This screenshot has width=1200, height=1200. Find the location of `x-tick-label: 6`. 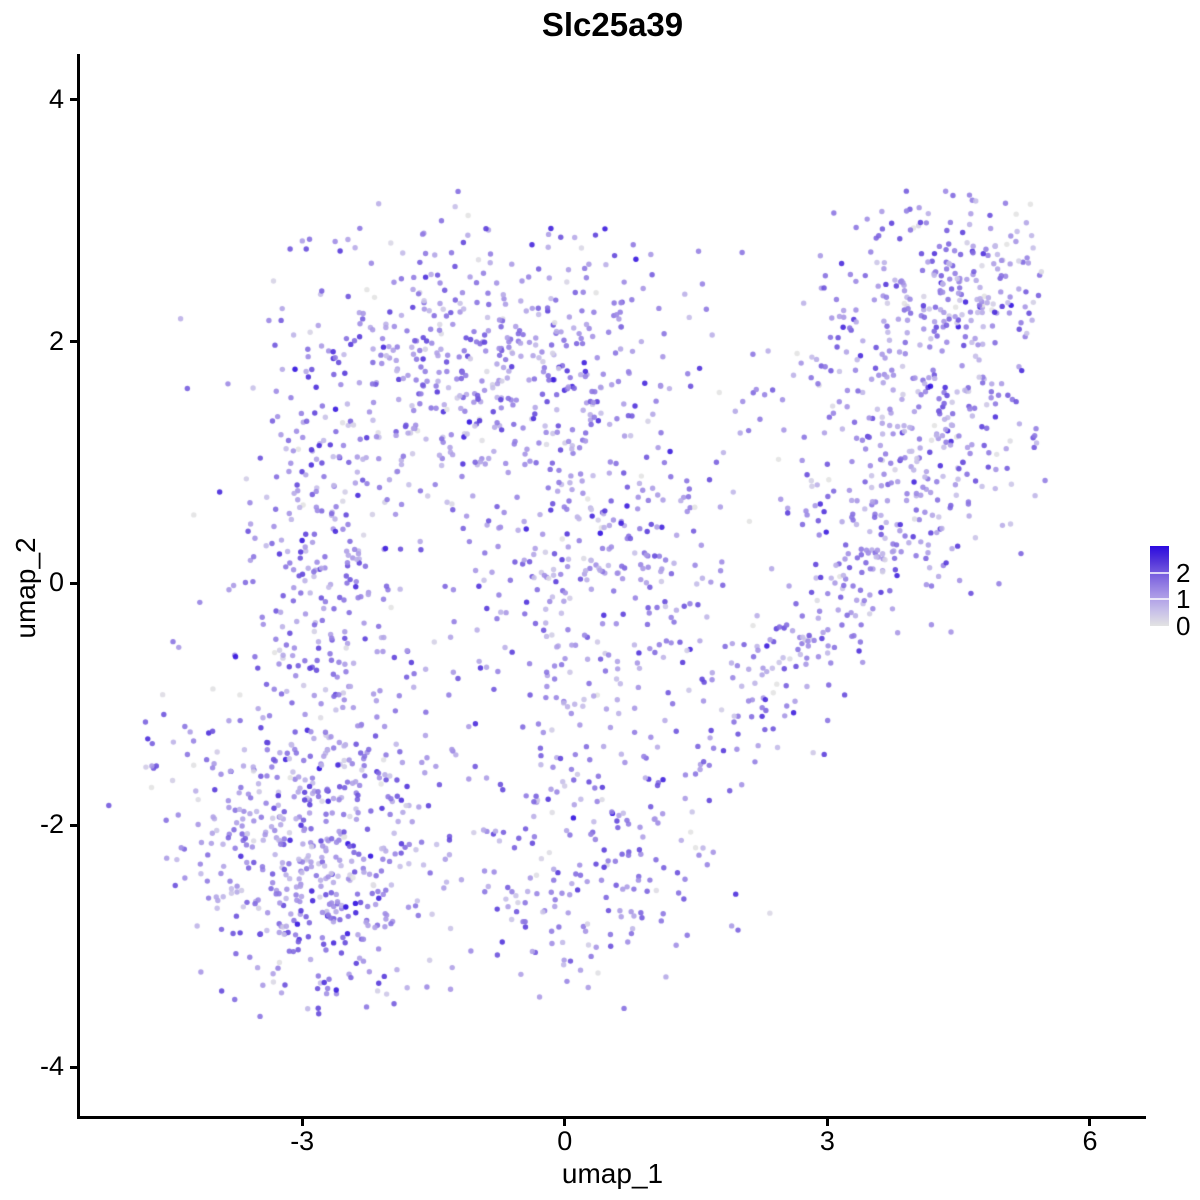

x-tick-label: 6 is located at coordinates (1090, 1141).